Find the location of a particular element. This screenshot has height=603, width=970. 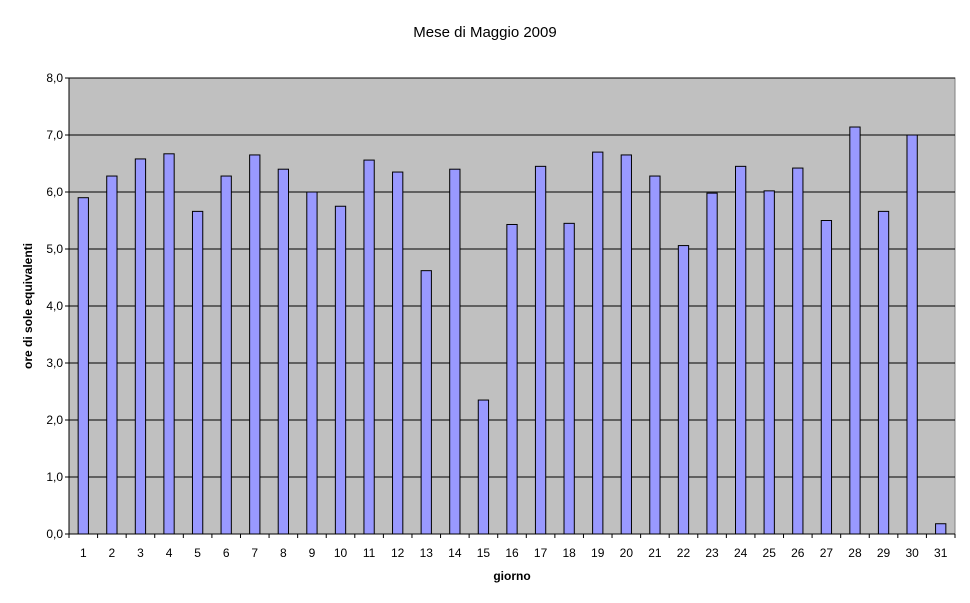

x-tick-label: 6 is located at coordinates (226, 553).